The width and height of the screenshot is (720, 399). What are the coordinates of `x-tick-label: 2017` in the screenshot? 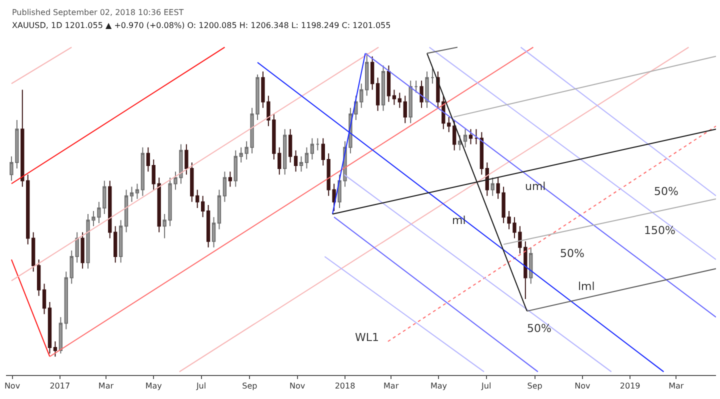 It's located at (60, 386).